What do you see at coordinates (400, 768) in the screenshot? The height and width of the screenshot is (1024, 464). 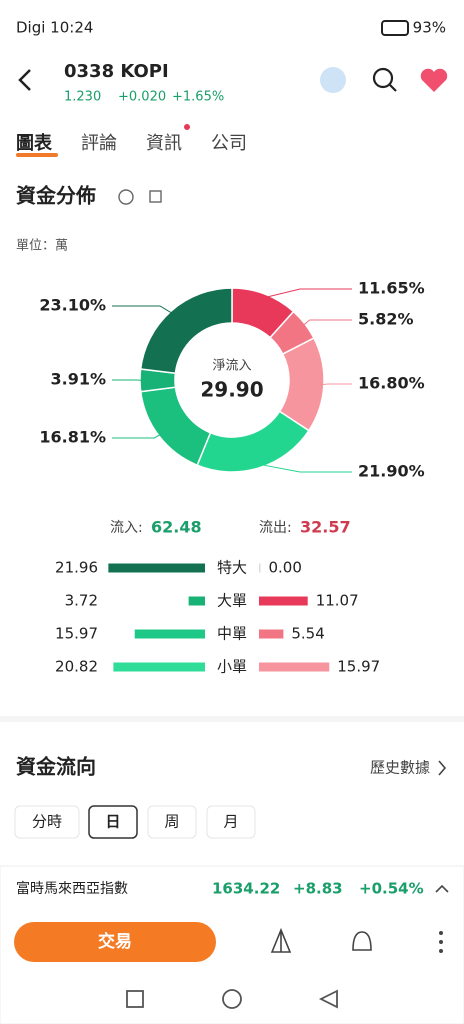 I see `history-link: 歷史數據` at bounding box center [400, 768].